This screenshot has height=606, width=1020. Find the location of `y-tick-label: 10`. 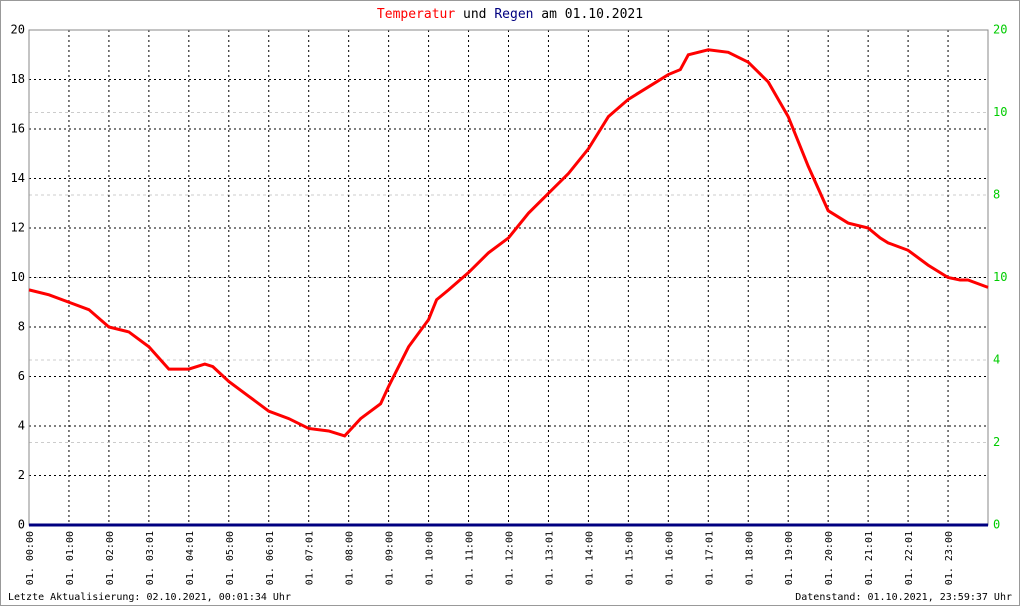

y-tick-label: 10 is located at coordinates (18, 277).